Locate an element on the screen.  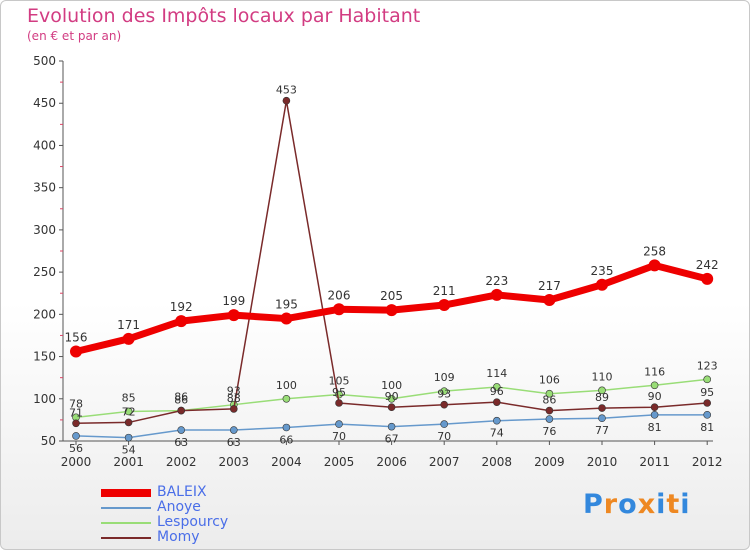
logo-letter: P is located at coordinates (593, 504).